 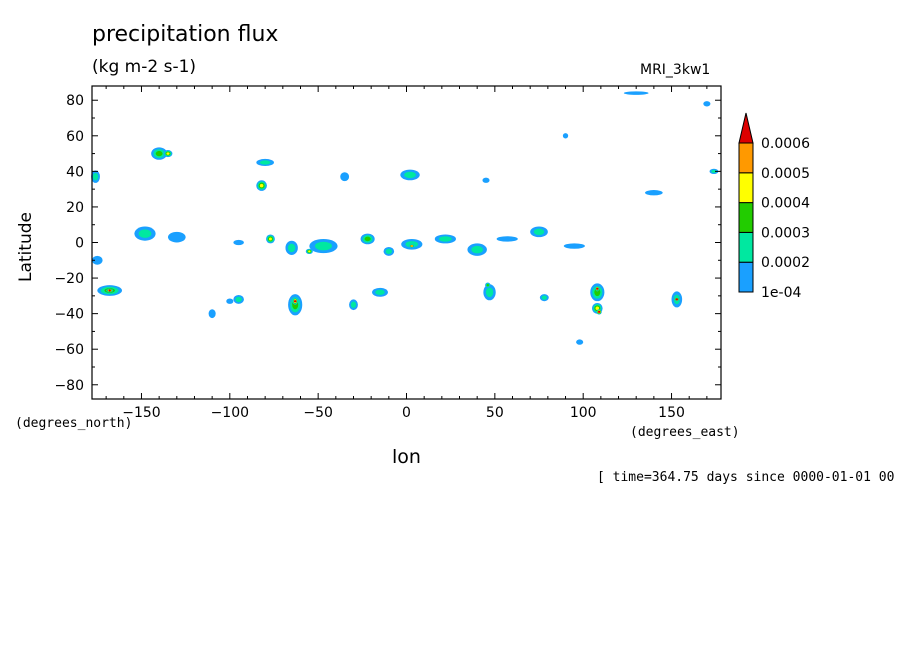 What do you see at coordinates (185, 34) in the screenshot?
I see `chart-title: precipitation flux` at bounding box center [185, 34].